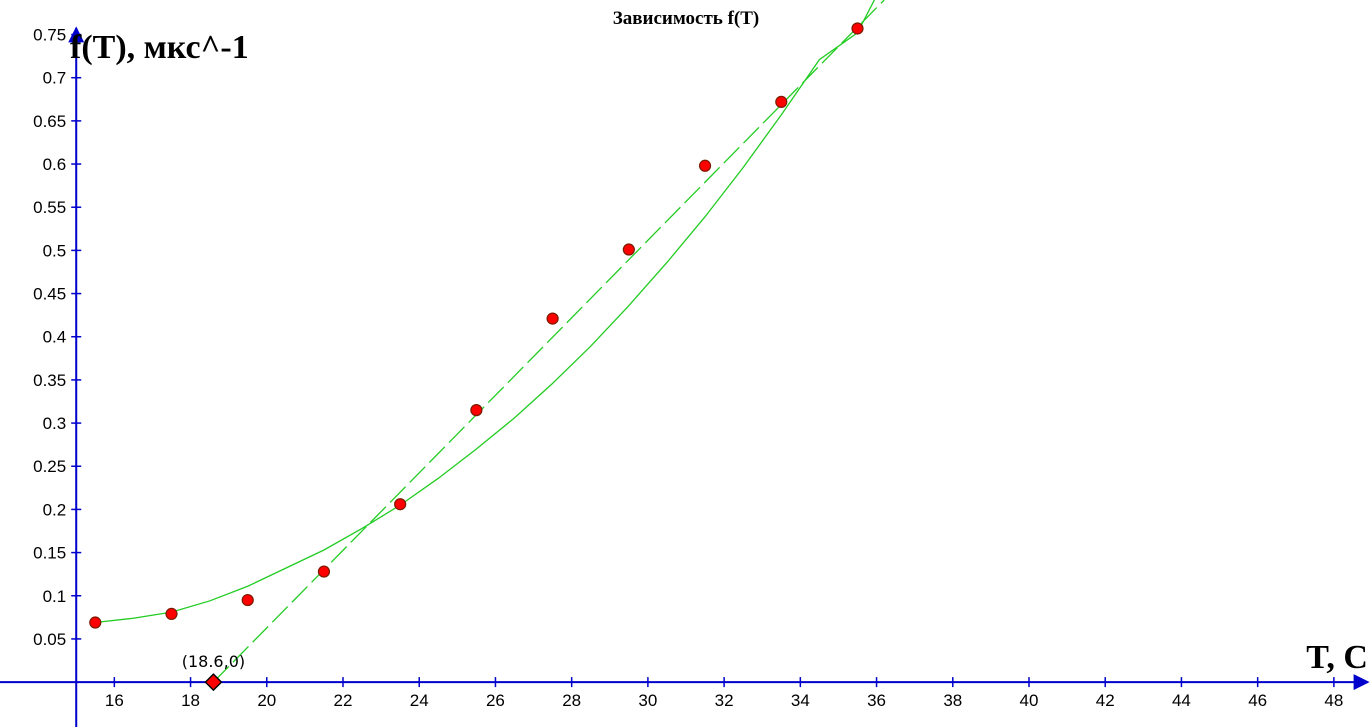 The width and height of the screenshot is (1372, 727). What do you see at coordinates (266, 700) in the screenshot?
I see `x-tick-label: 20` at bounding box center [266, 700].